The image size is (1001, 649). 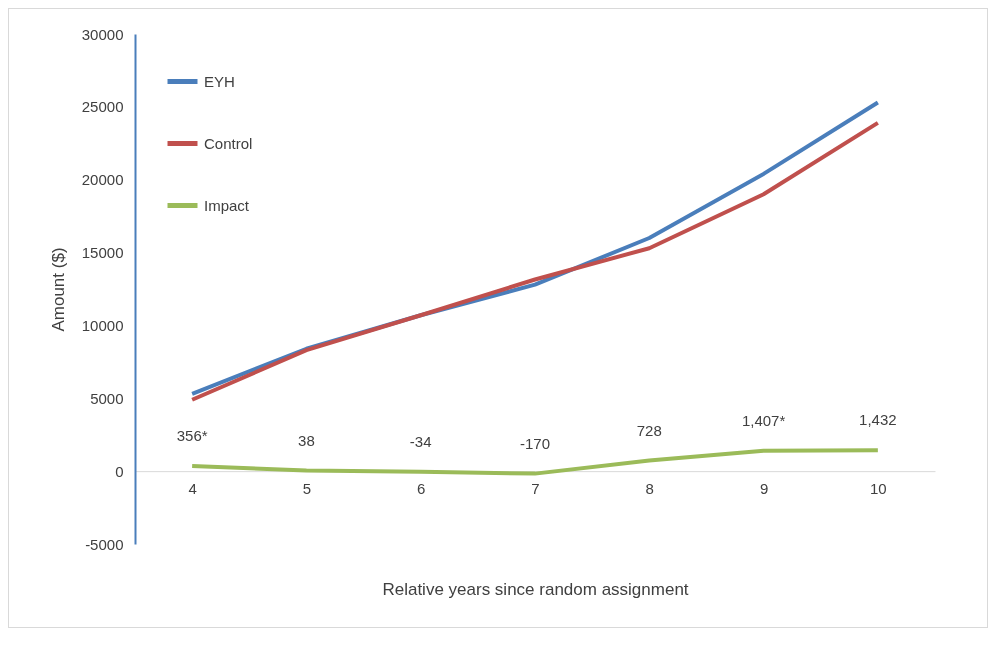 I want to click on data-label: 38, so click(x=306, y=440).